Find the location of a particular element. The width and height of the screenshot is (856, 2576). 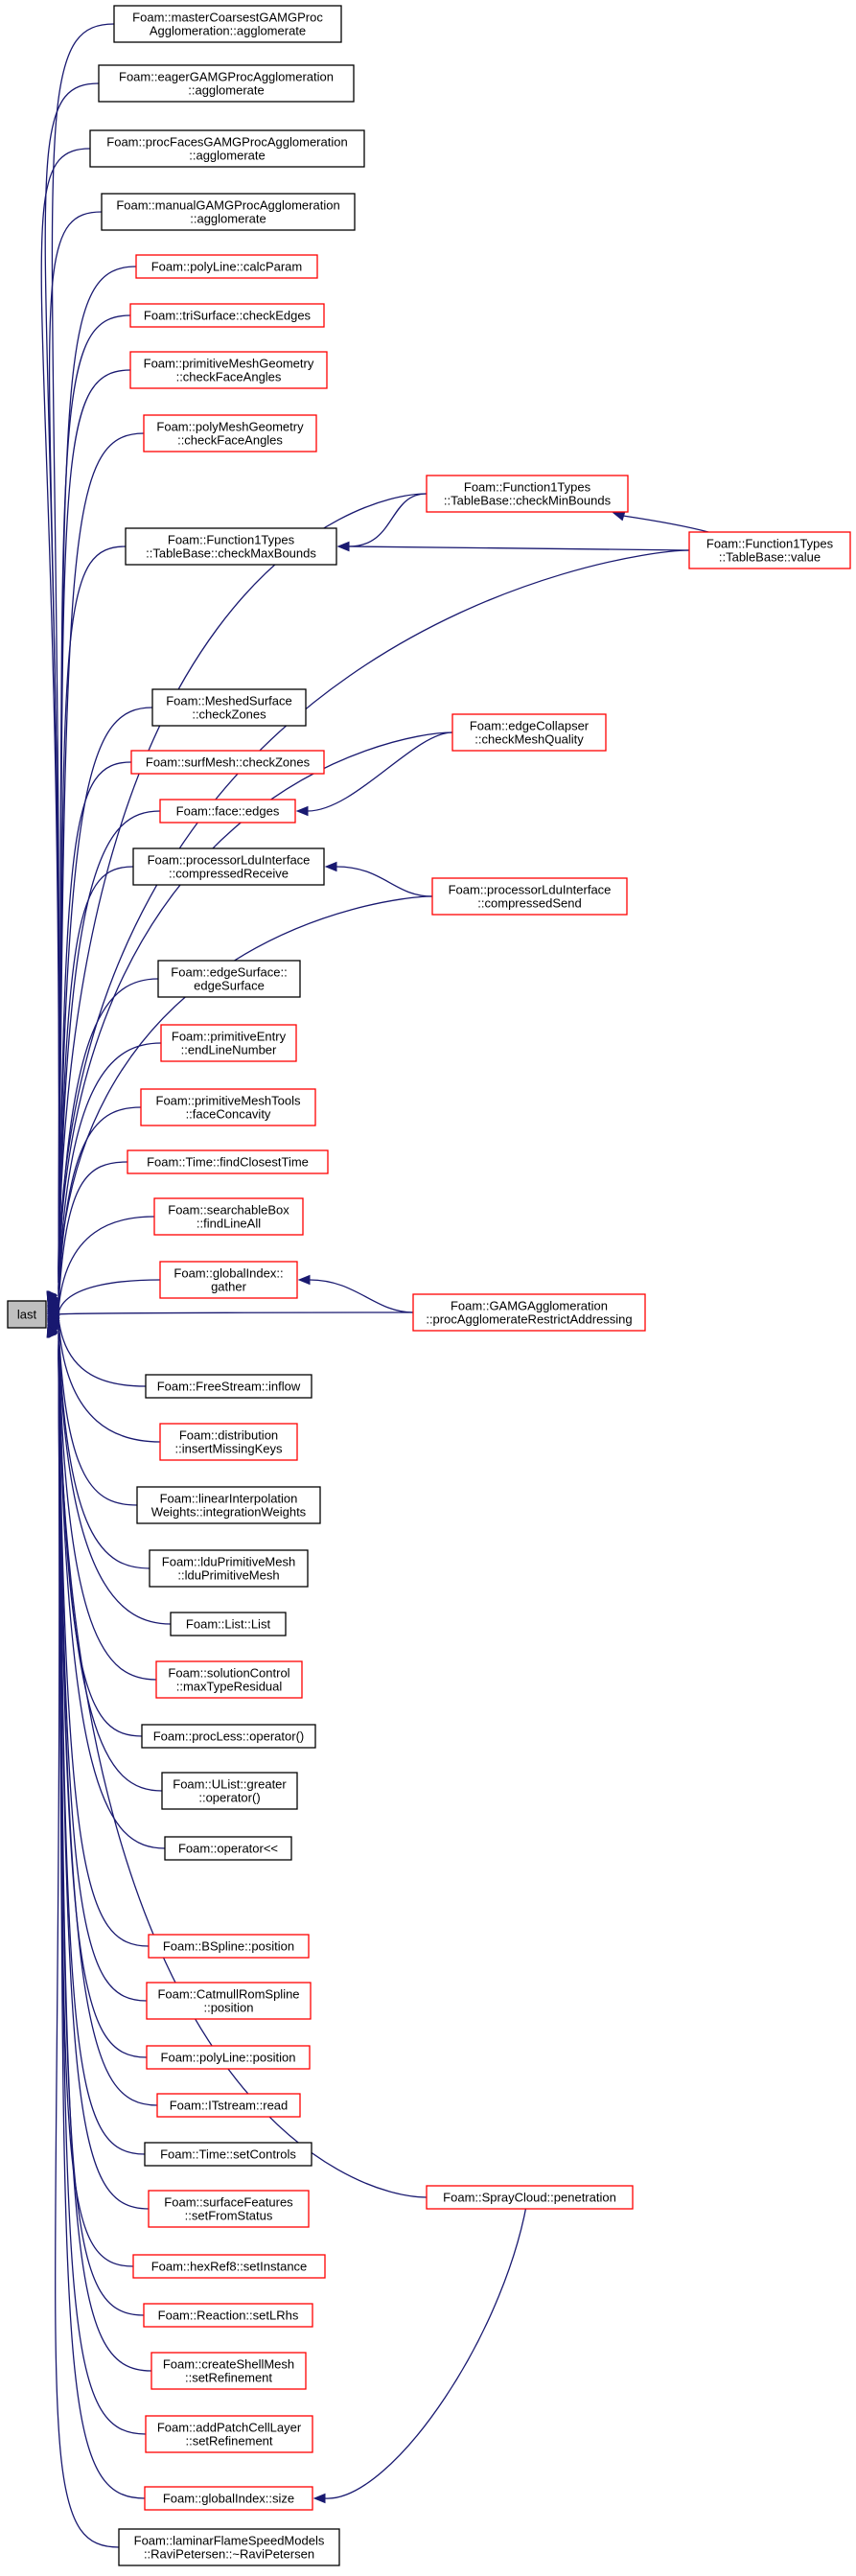

node-foam-searchablebox-findlineall: Foam::searchableBox::findLineAll is located at coordinates (228, 1216).